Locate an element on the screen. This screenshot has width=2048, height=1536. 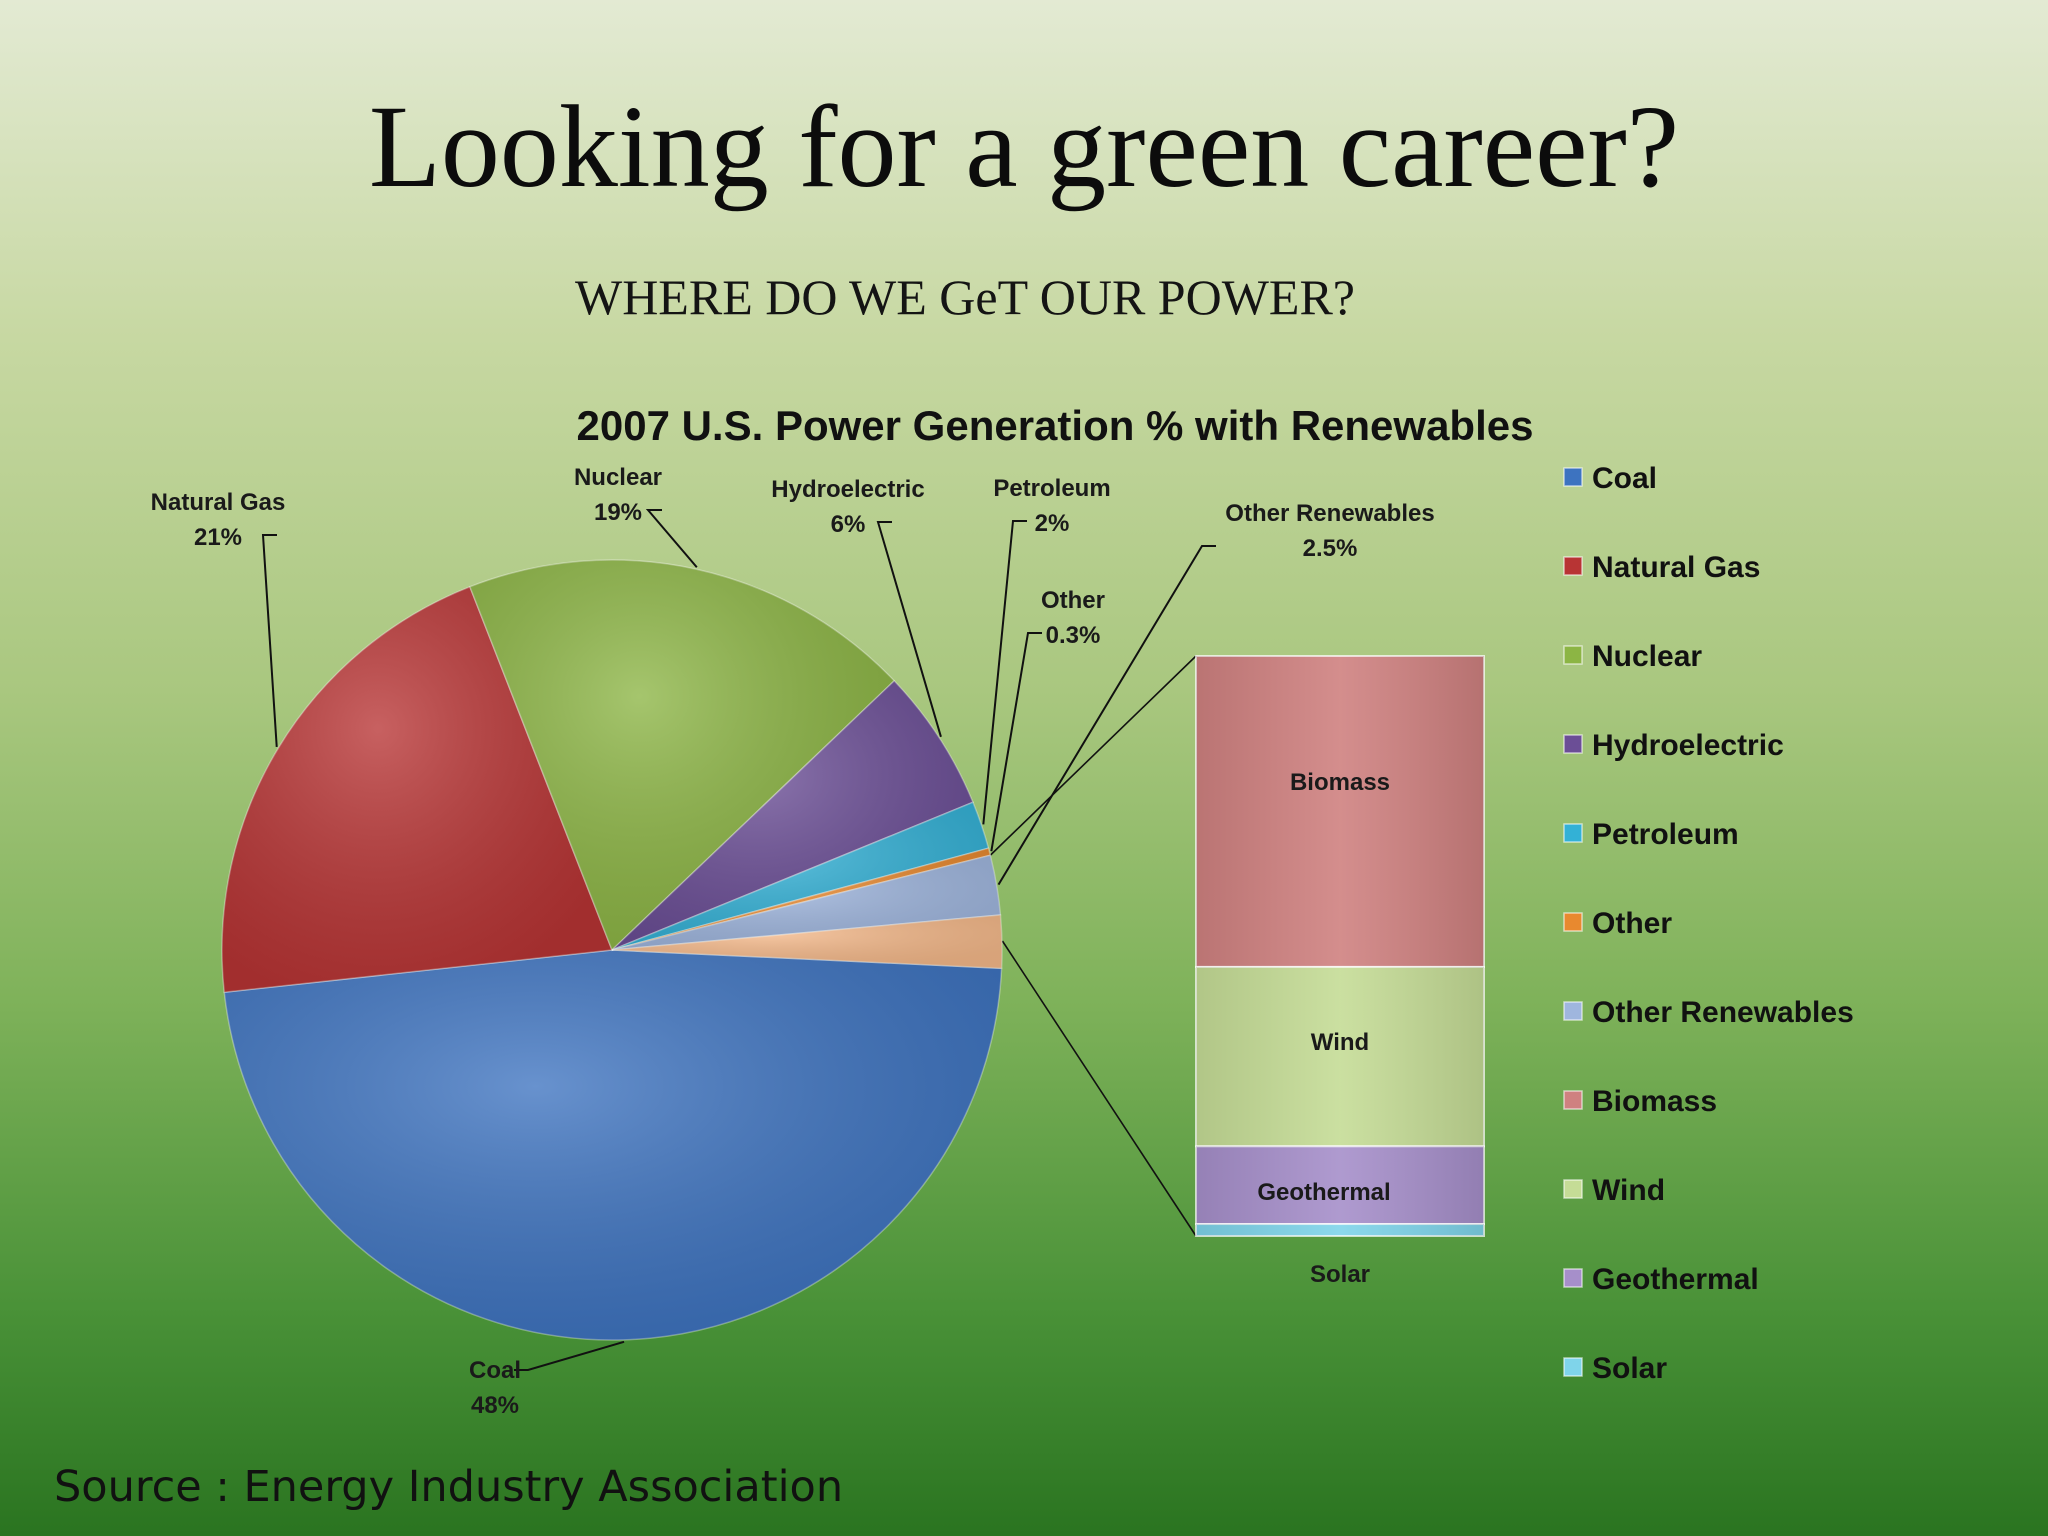
pie-value-other-renewables: 2.5% is located at coordinates (1330, 548).